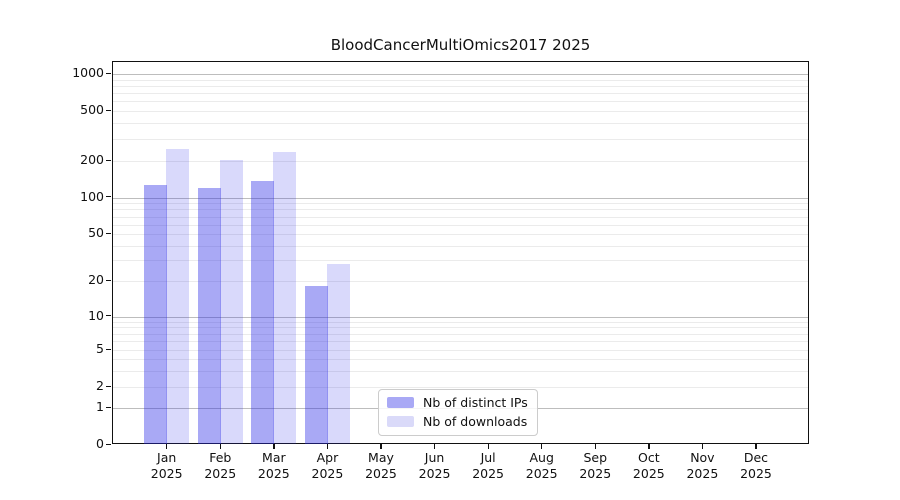 This screenshot has width=900, height=500. I want to click on legend-item-downloads: Nb of downloads, so click(457, 421).